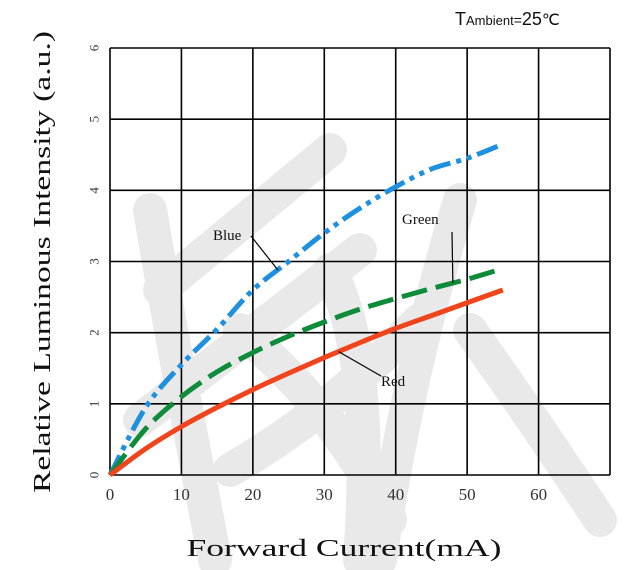 The image size is (625, 570). What do you see at coordinates (94, 332) in the screenshot?
I see `y-tick-label-2: 2` at bounding box center [94, 332].